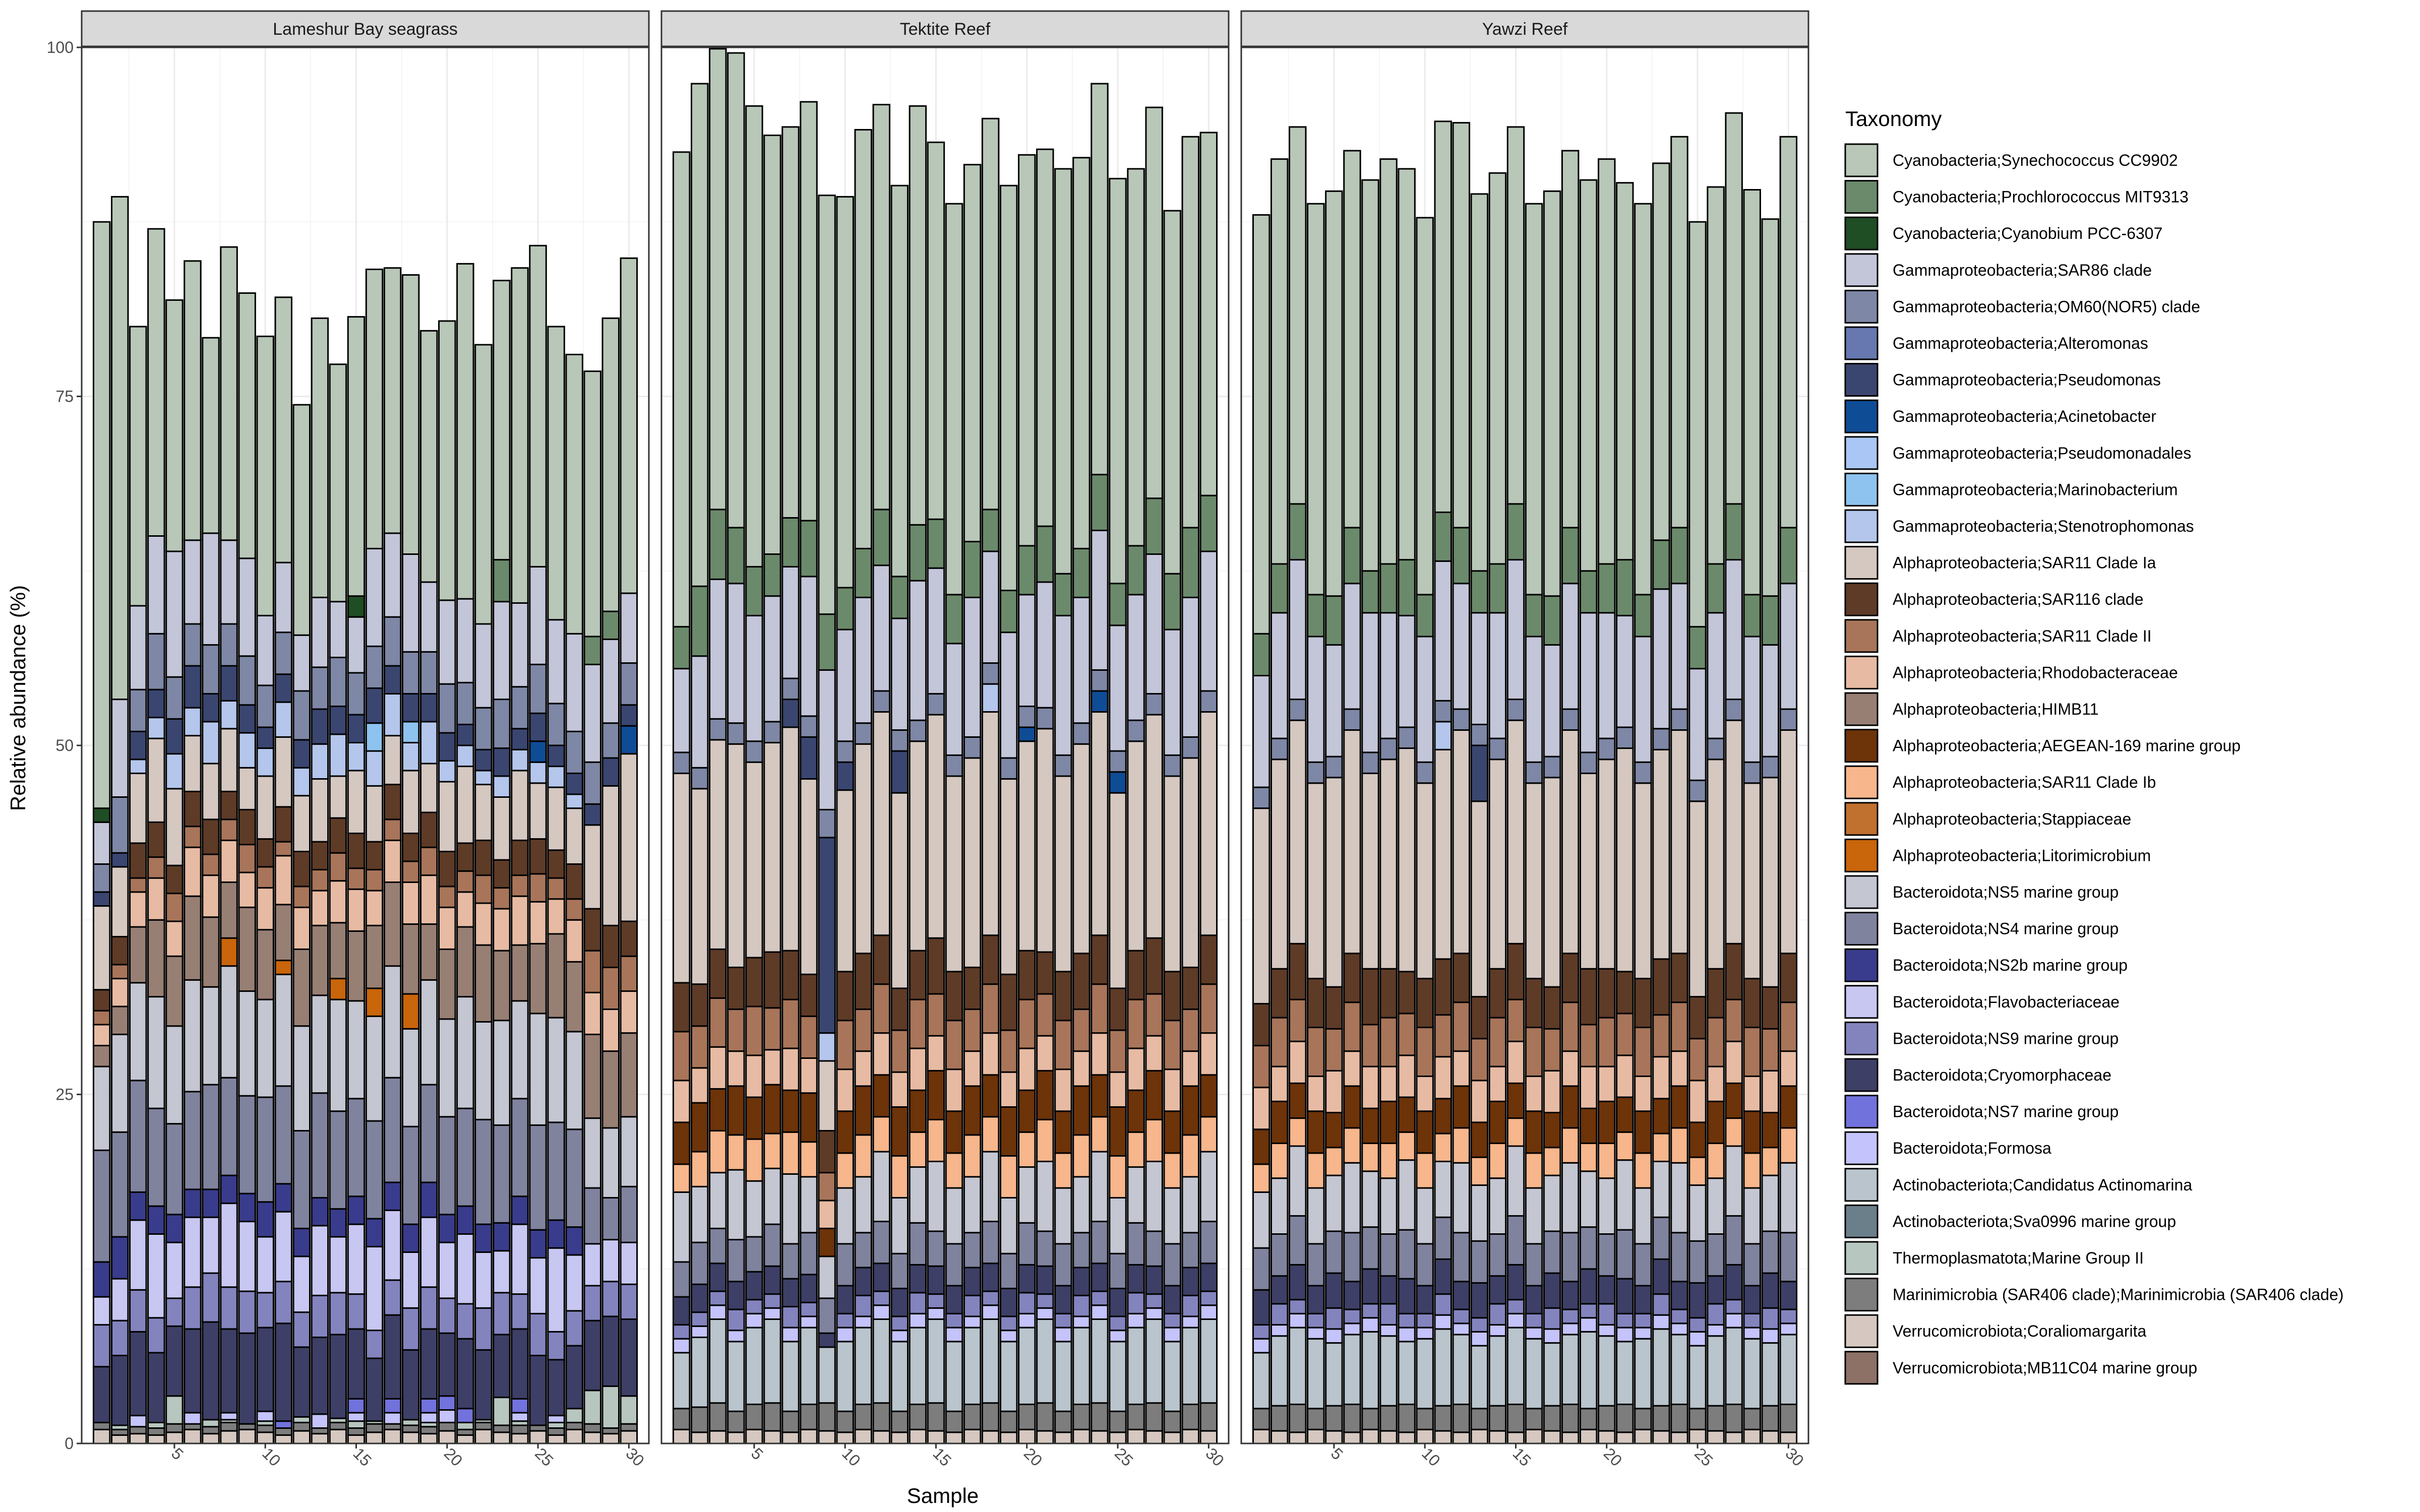 The width and height of the screenshot is (2420, 1512). I want to click on legend-item: Bacteroidota;NS7 marine group, so click(1981, 1112).